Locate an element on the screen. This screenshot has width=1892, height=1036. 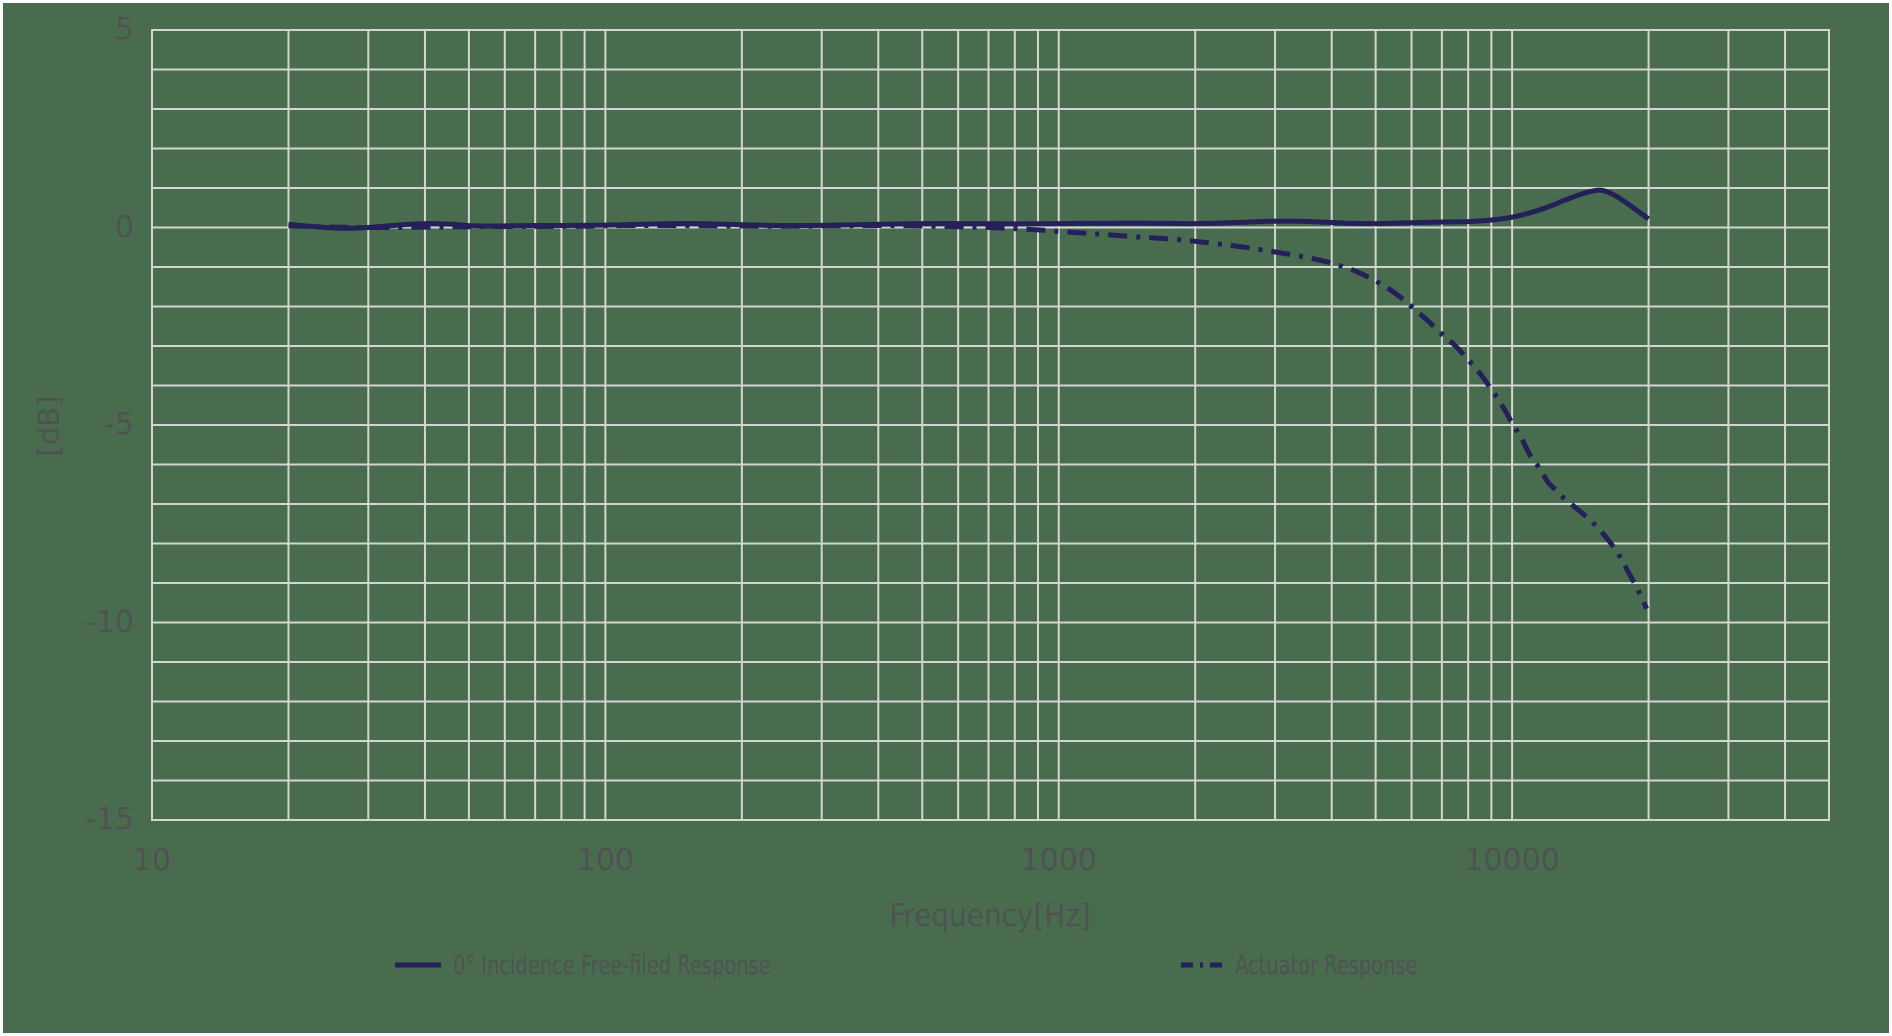
legend-label-actuator: Actuator Response is located at coordinates (1326, 965).